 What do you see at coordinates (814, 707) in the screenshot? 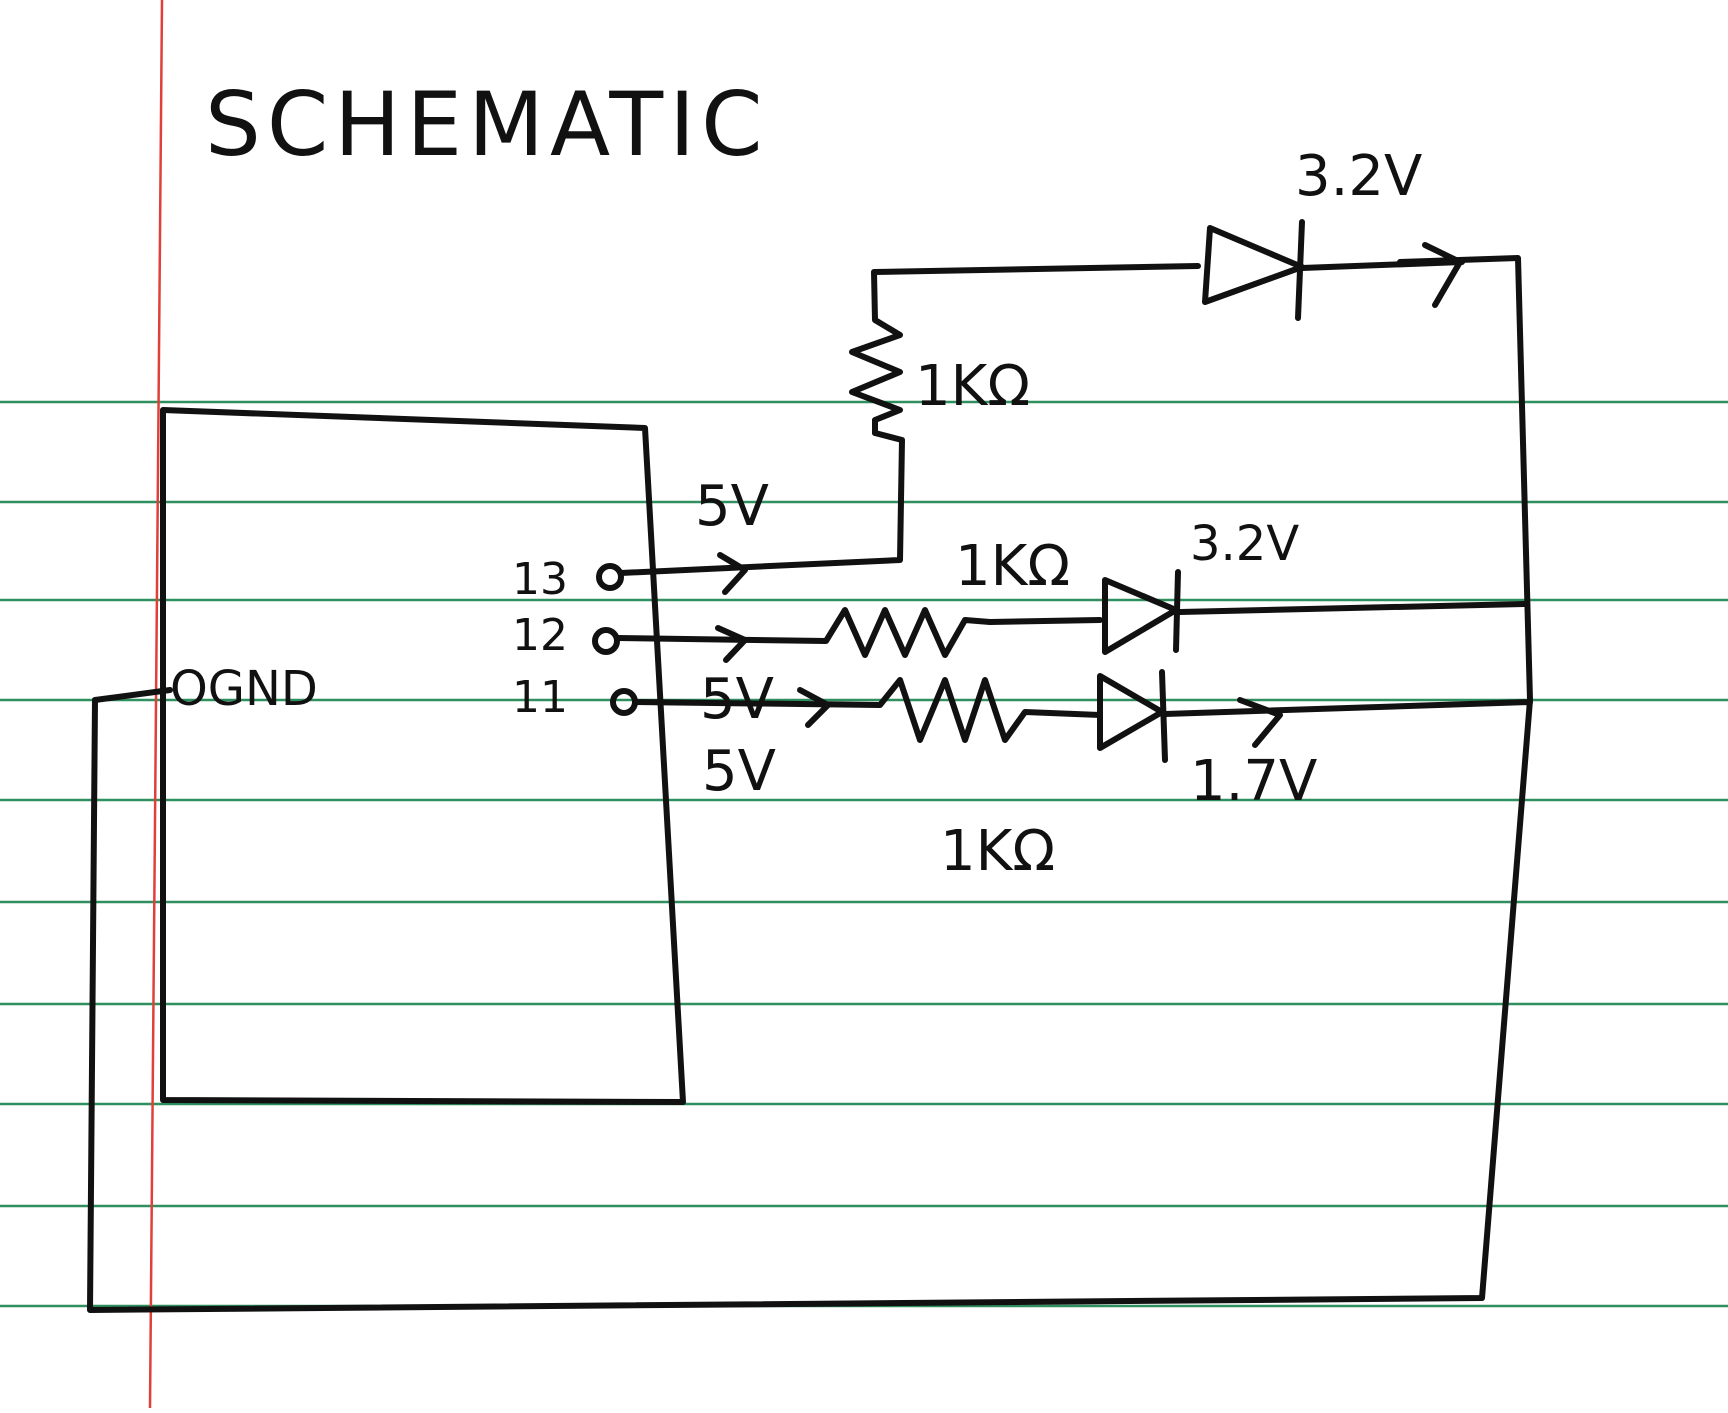
I see `bottom-current-arrow` at bounding box center [814, 707].